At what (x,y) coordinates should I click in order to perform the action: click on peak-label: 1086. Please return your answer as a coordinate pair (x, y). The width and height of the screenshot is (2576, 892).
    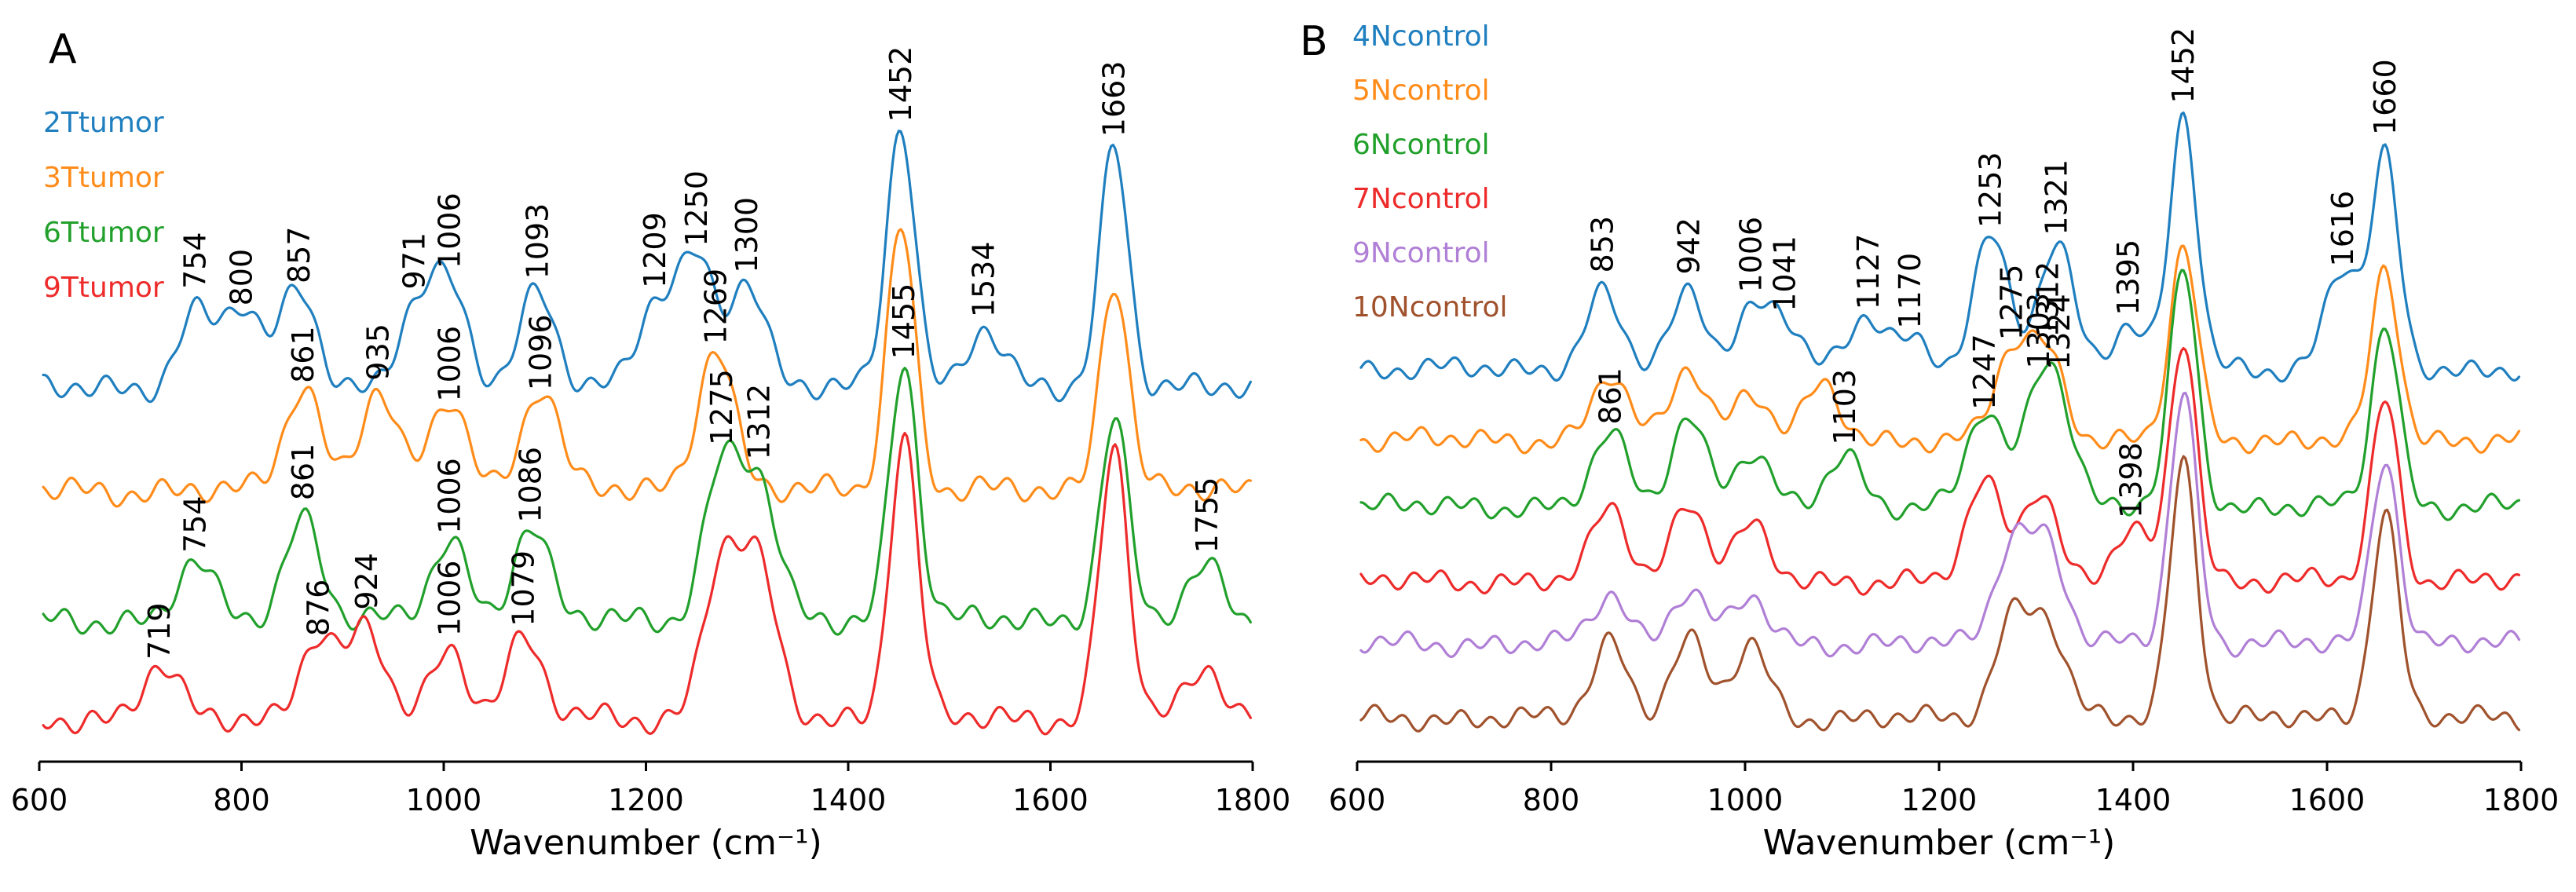
    Looking at the image, I should click on (531, 485).